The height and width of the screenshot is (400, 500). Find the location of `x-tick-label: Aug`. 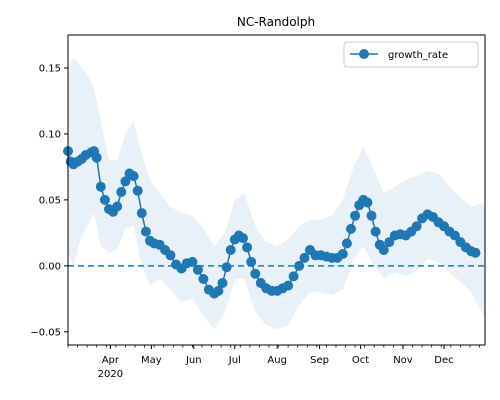

x-tick-label: Aug is located at coordinates (277, 360).